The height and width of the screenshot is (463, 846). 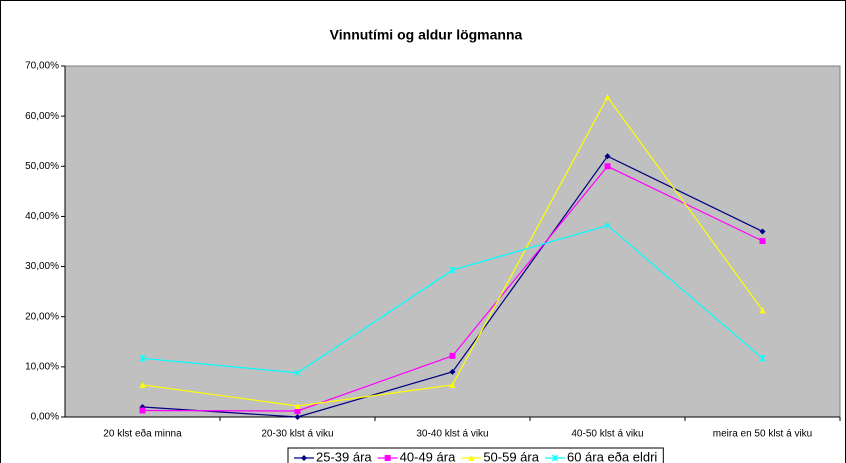 I want to click on x-tick-label: meira en 50 klst á viku, so click(x=763, y=434).